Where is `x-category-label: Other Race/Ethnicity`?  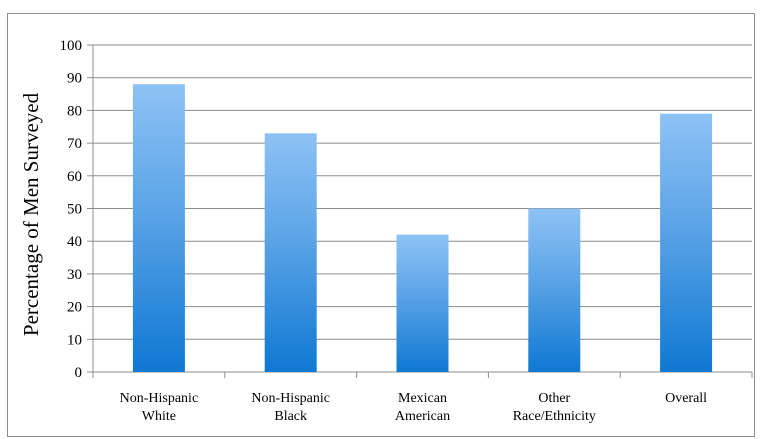
x-category-label: Other Race/Ethnicity is located at coordinates (554, 407).